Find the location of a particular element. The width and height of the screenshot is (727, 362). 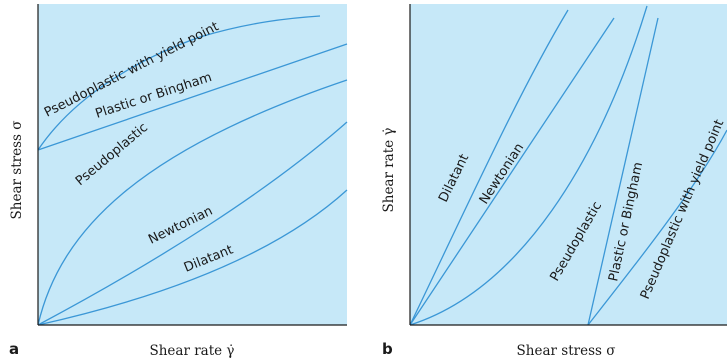

panel-a-x-axis-label: Shear rate γ̇ is located at coordinates (191, 351).